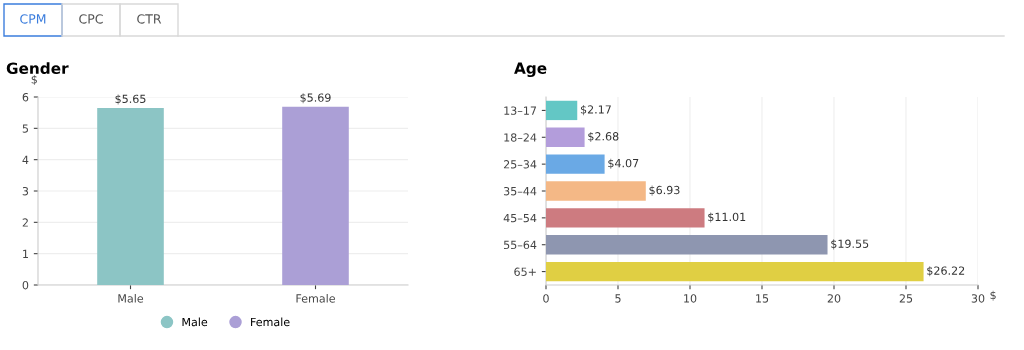  Describe the element at coordinates (520, 137) in the screenshot. I see `y-tick-label: 18–24` at that location.